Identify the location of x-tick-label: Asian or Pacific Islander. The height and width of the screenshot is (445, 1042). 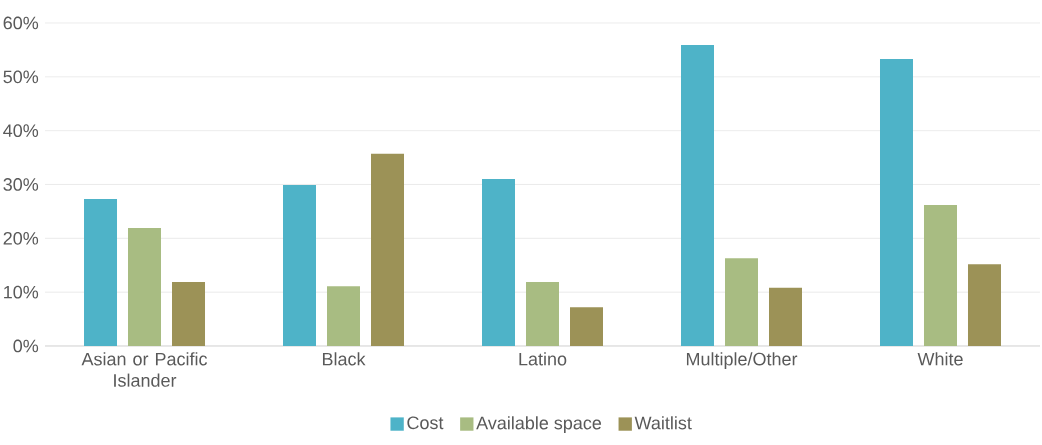
(144, 369).